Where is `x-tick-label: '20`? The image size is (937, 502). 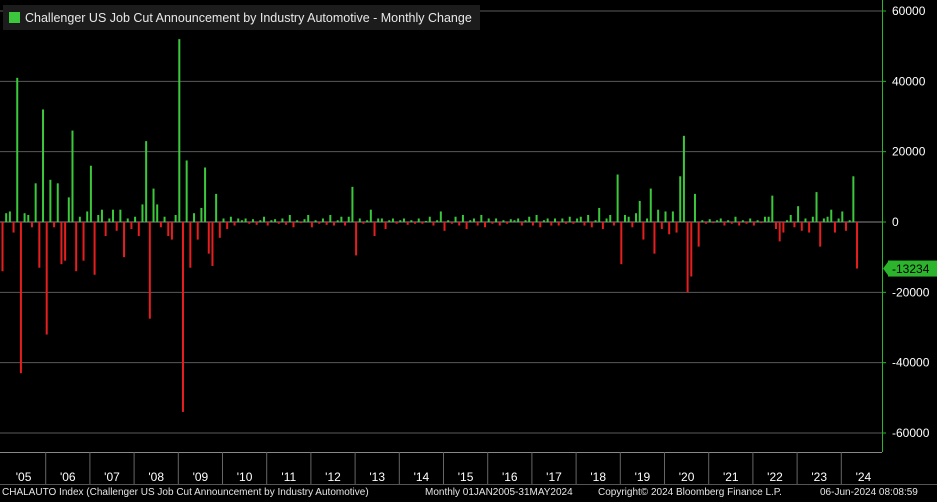 x-tick-label: '20 is located at coordinates (687, 477).